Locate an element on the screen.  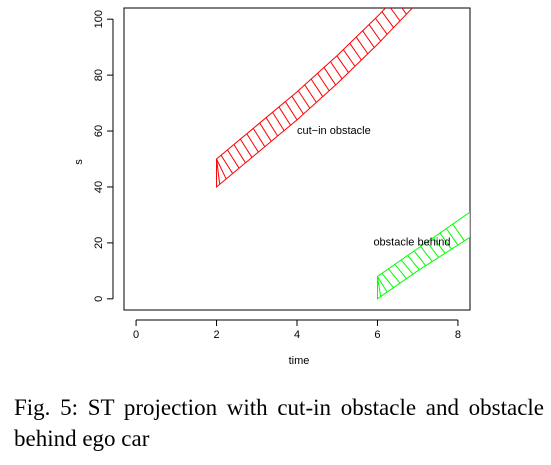
x-axis: 0 2 4 6 8 is located at coordinates (297, 330).